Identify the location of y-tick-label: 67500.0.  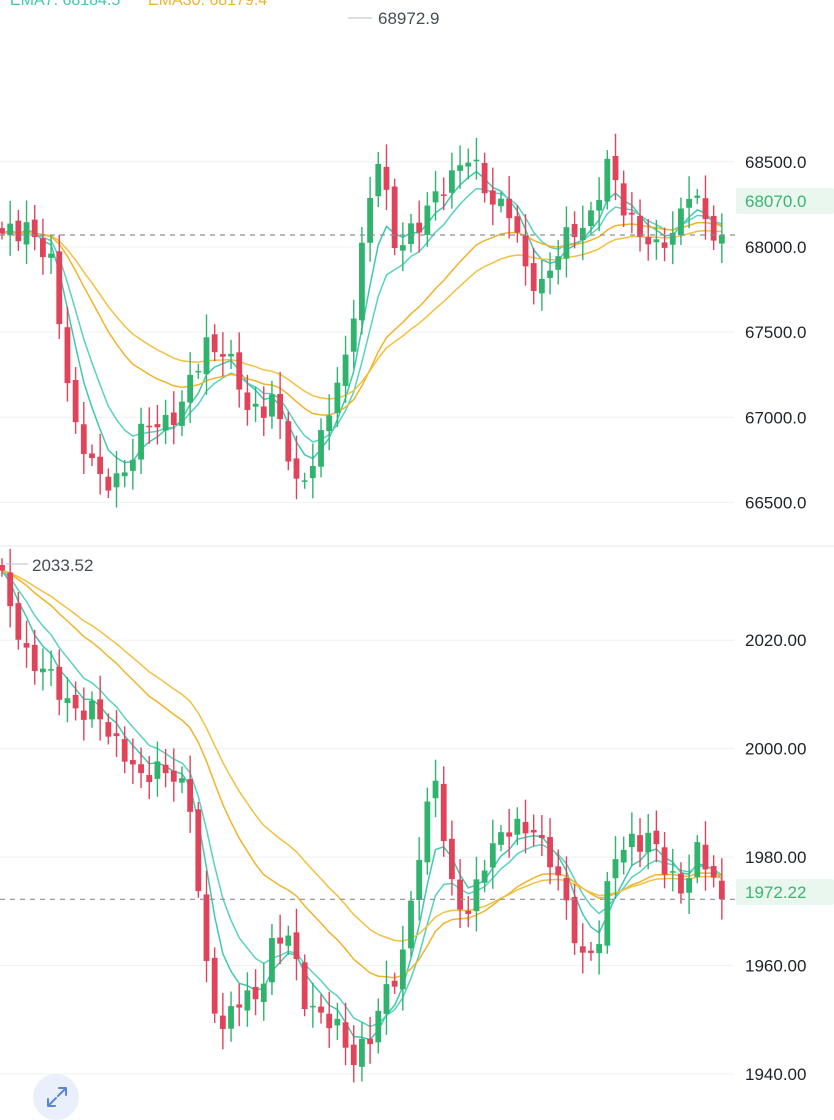
(775, 332).